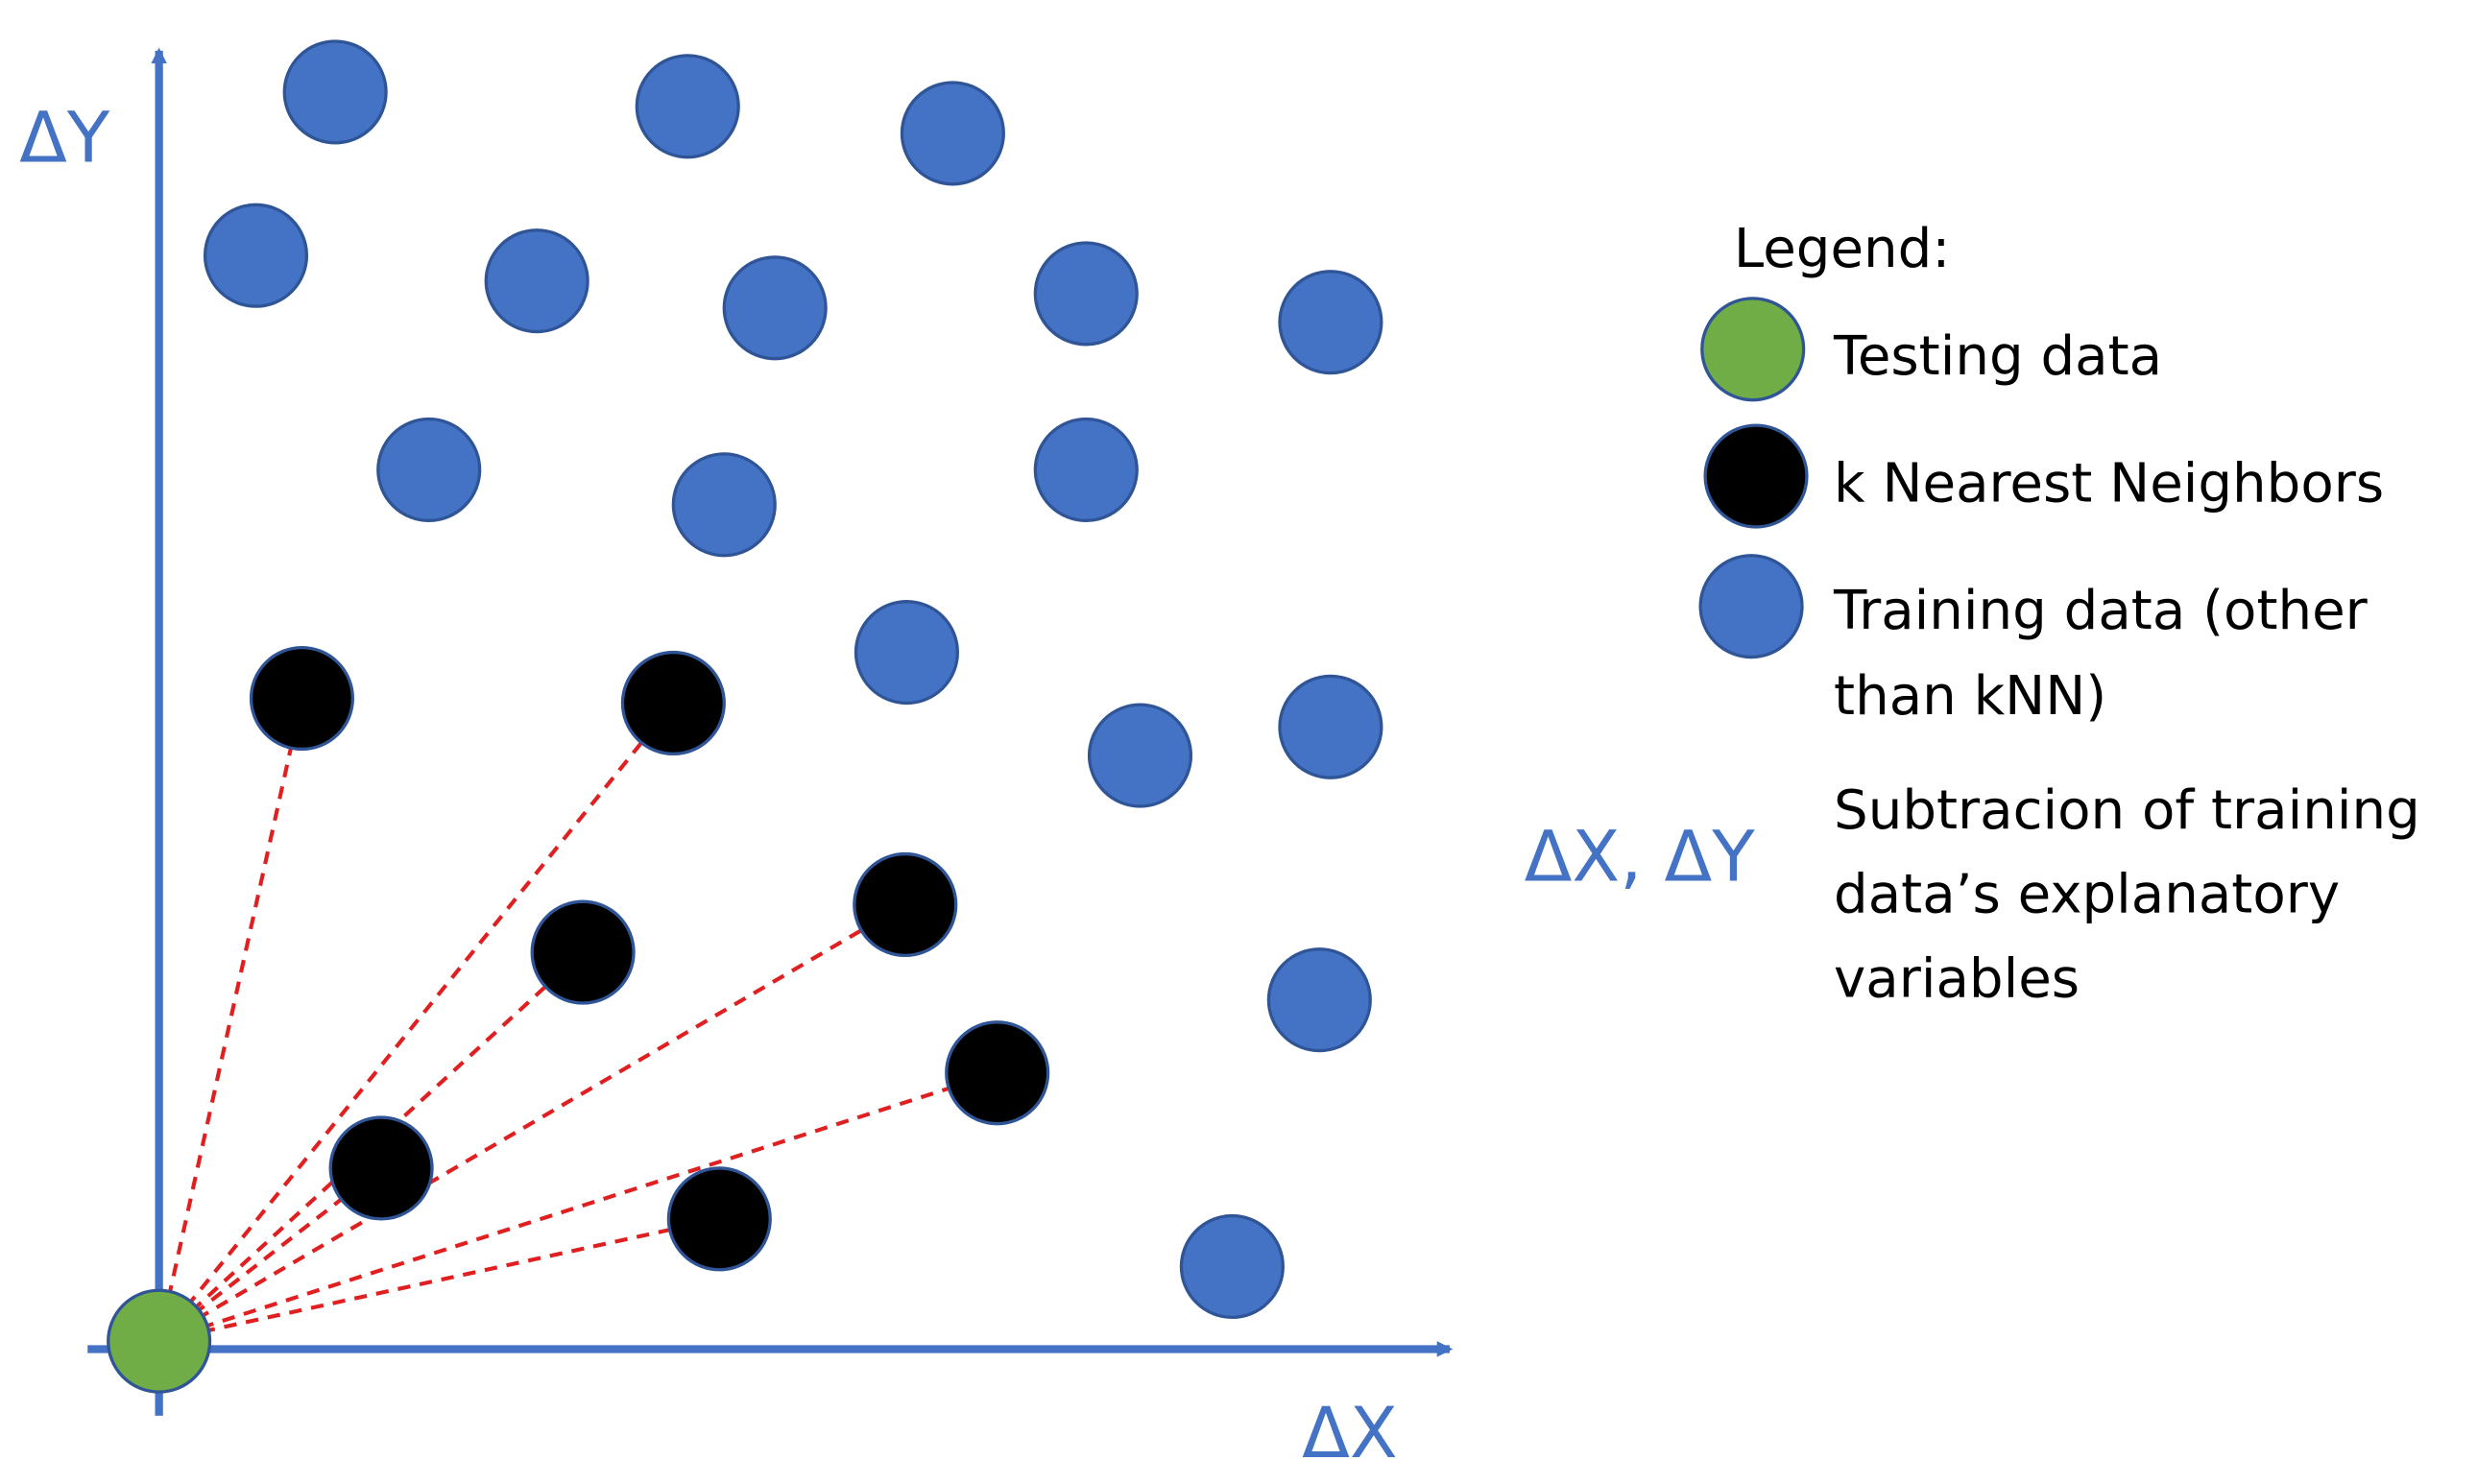  I want to click on y-axis-label: ΔY, so click(64, 139).